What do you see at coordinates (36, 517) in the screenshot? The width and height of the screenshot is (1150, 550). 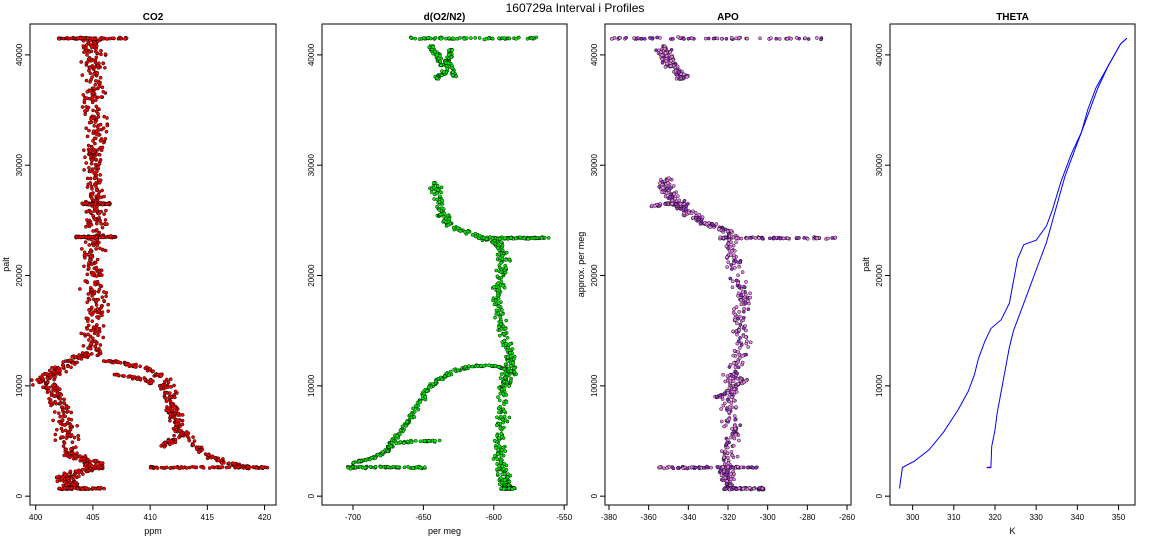 I see `co2-xtick-label: 400` at bounding box center [36, 517].